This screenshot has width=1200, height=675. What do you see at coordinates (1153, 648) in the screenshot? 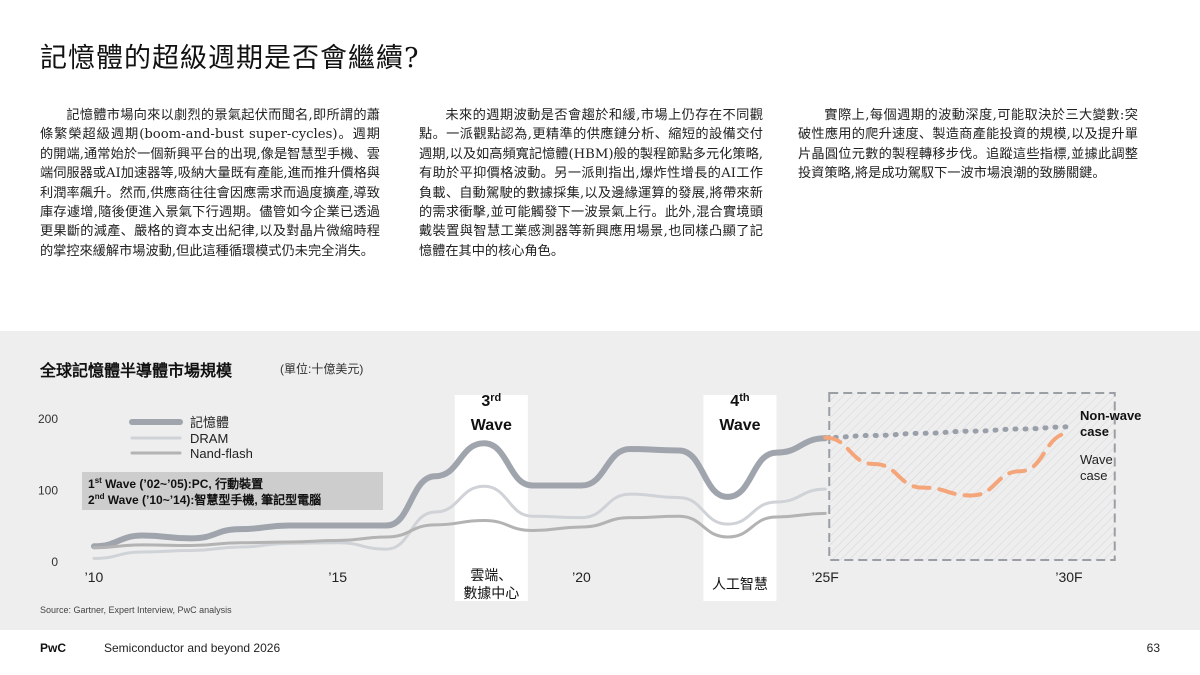
I see `page-number: 63` at bounding box center [1153, 648].